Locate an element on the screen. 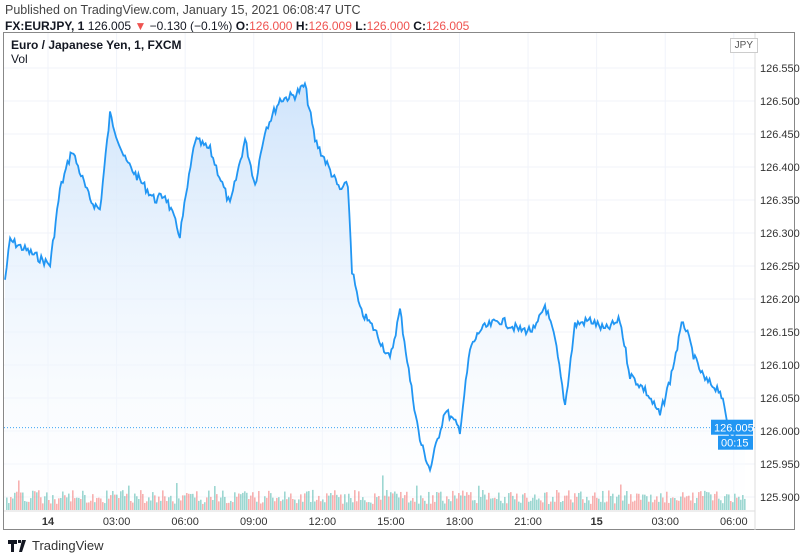  tradingview-logo: TradingView is located at coordinates (56, 545).